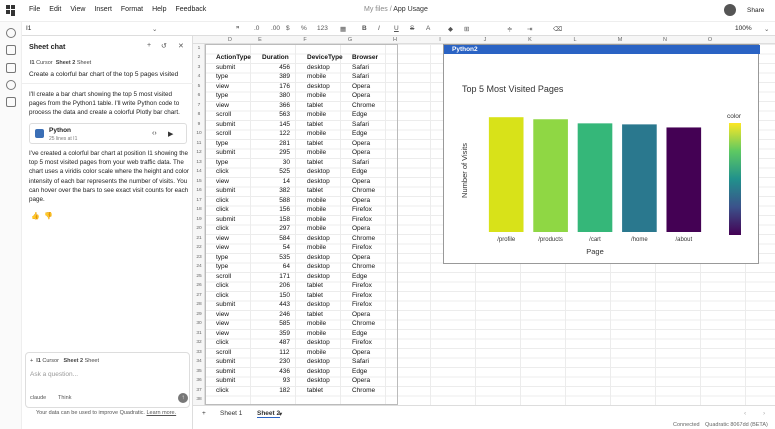  Describe the element at coordinates (199, 95) in the screenshot. I see `row-header: 6` at that location.